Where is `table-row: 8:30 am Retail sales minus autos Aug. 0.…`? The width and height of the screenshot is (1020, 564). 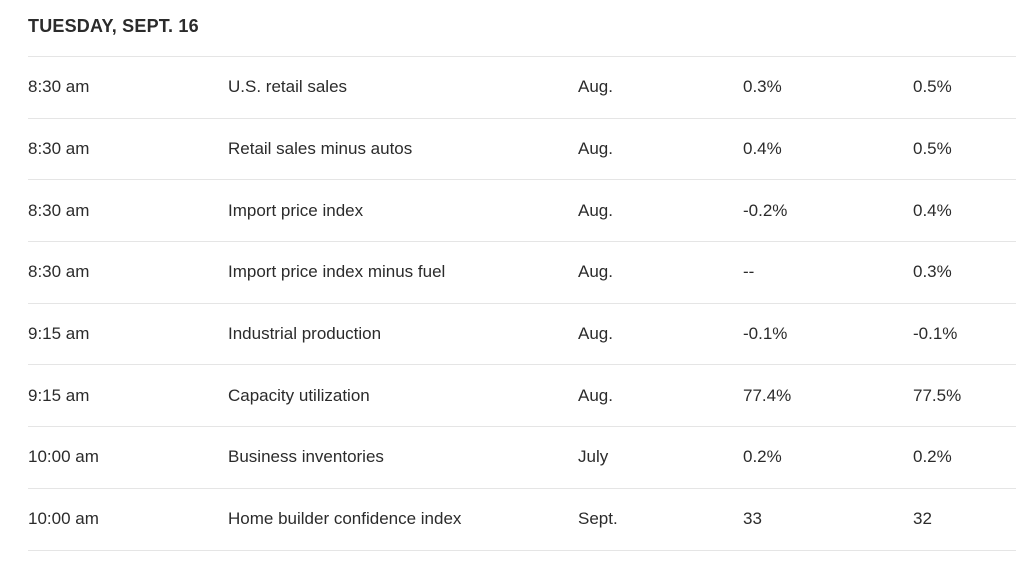 table-row: 8:30 am Retail sales minus autos Aug. 0.… is located at coordinates (522, 150).